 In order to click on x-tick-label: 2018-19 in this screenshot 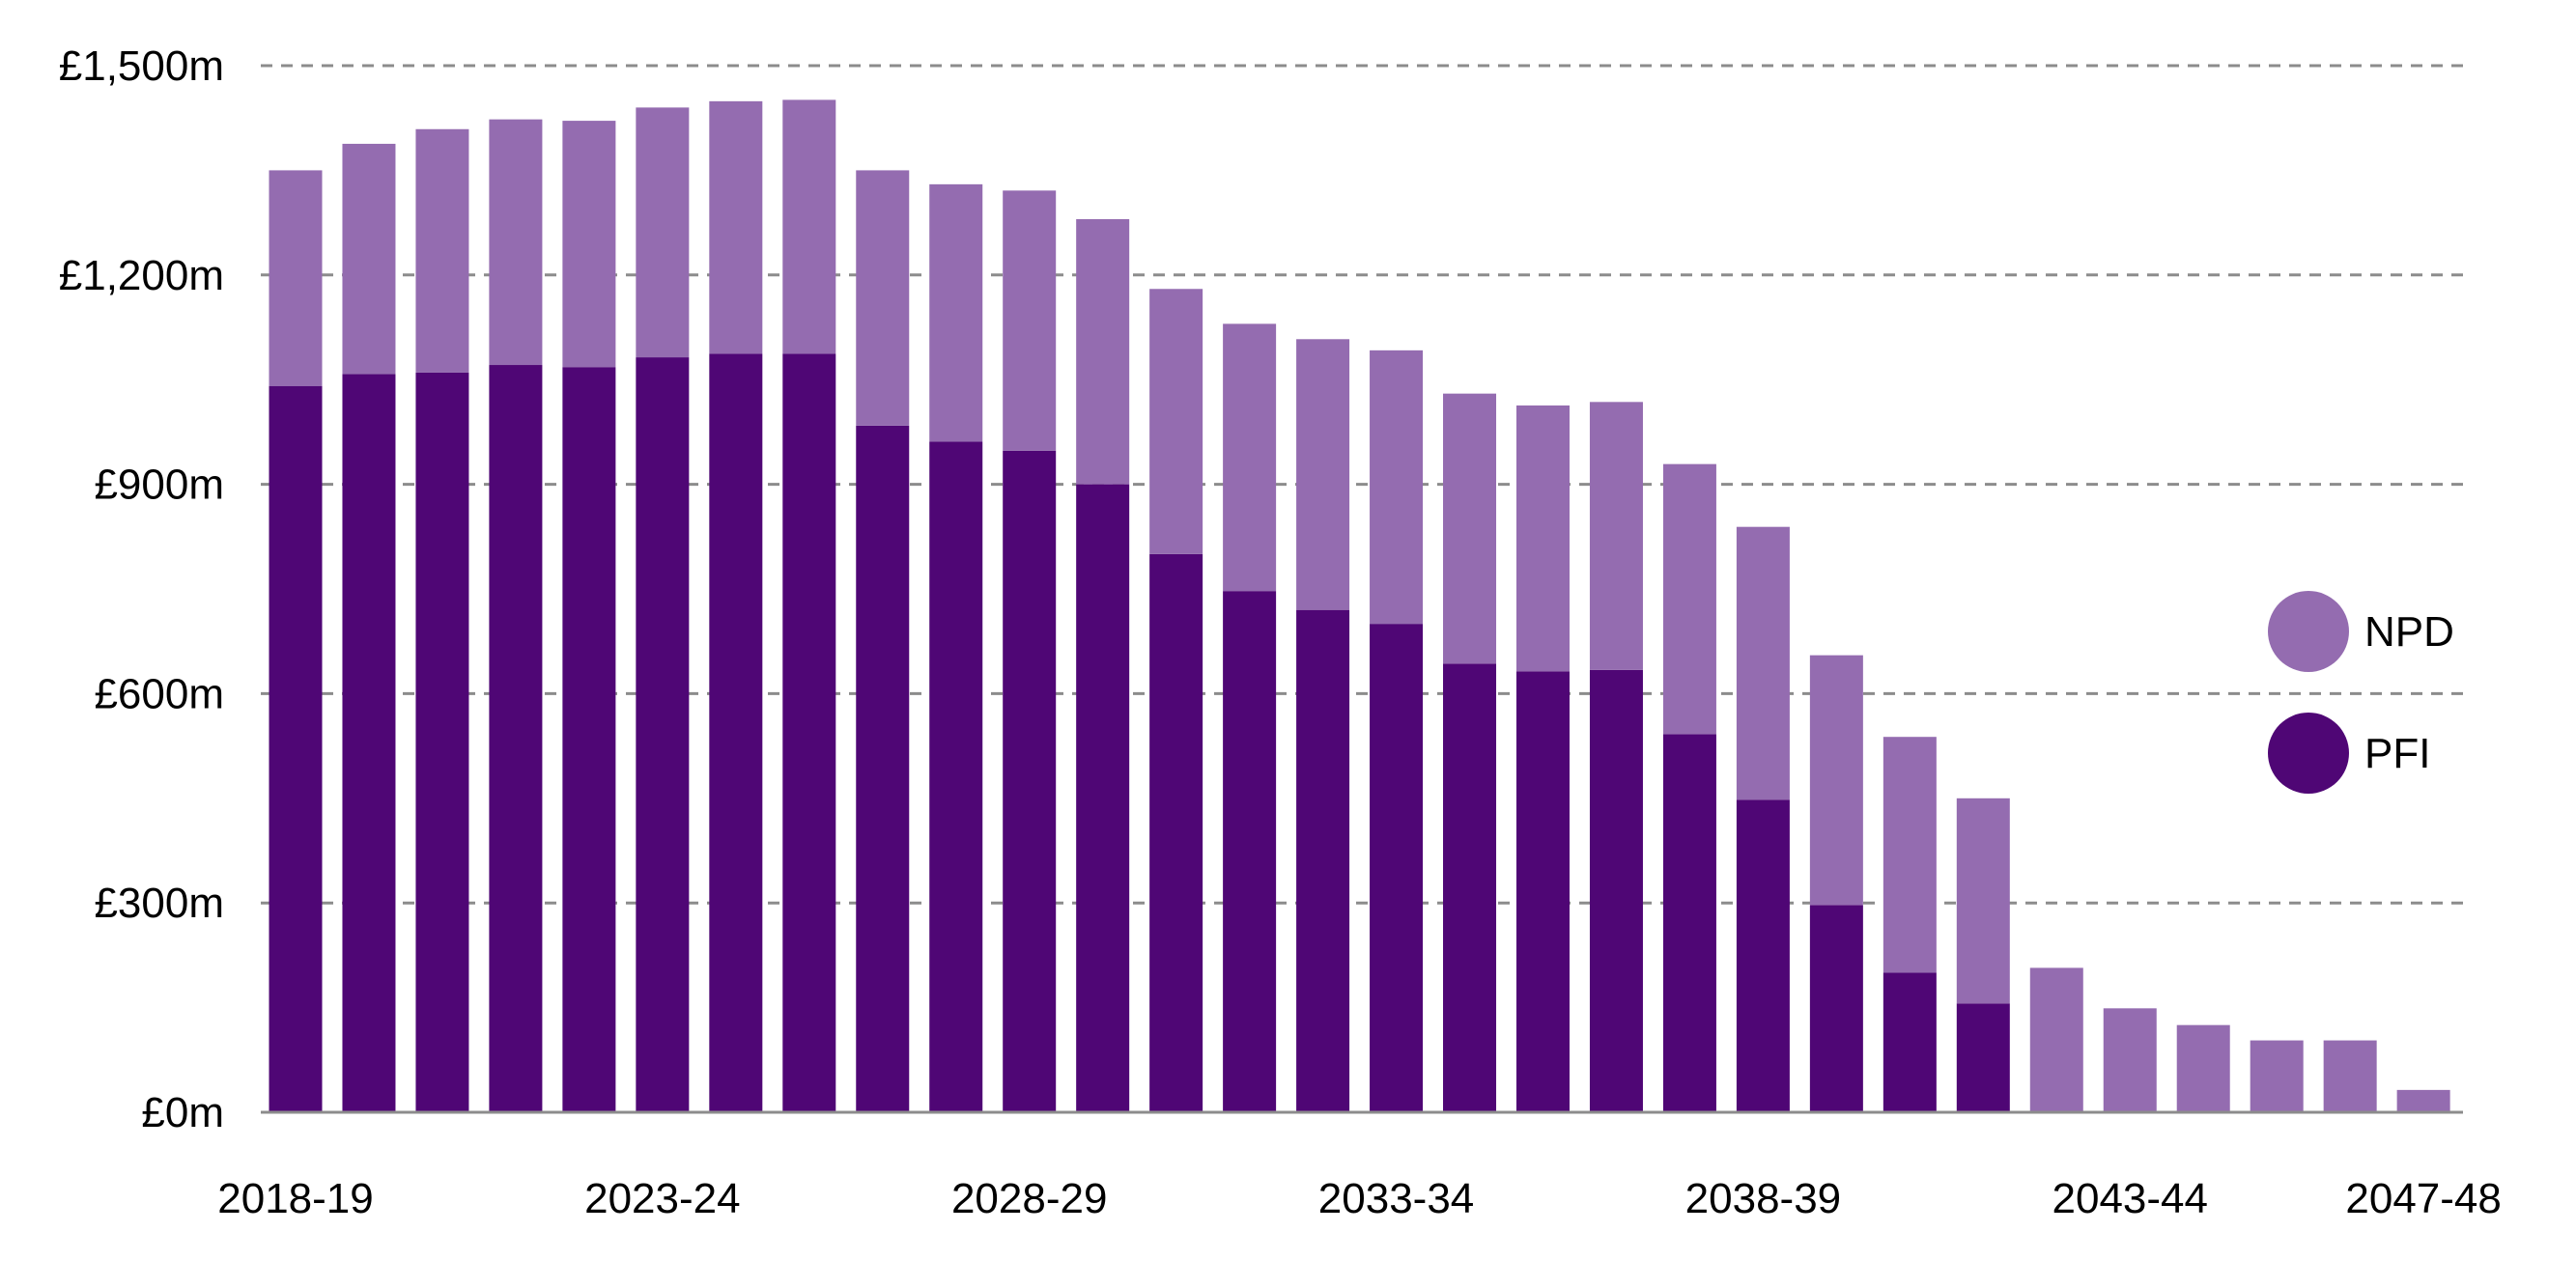, I will do `click(295, 1199)`.